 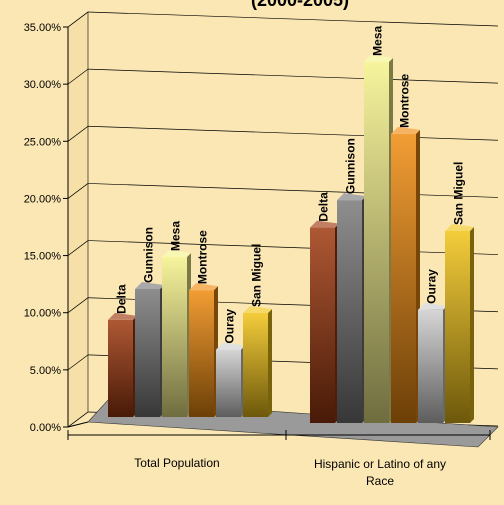 I want to click on y-tick-label: 30.00%, so click(x=43, y=85).